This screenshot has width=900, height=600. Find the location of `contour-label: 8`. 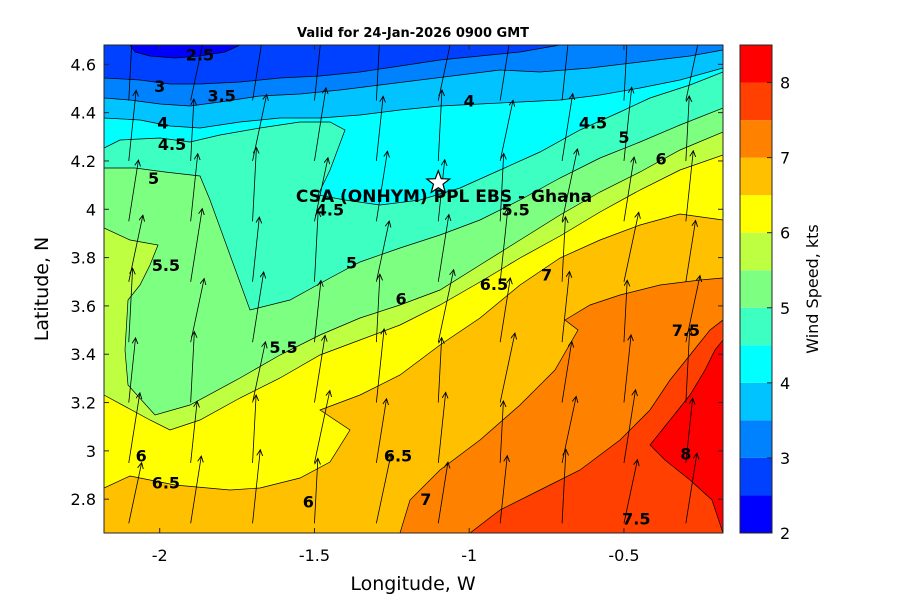

contour-label: 8 is located at coordinates (685, 453).